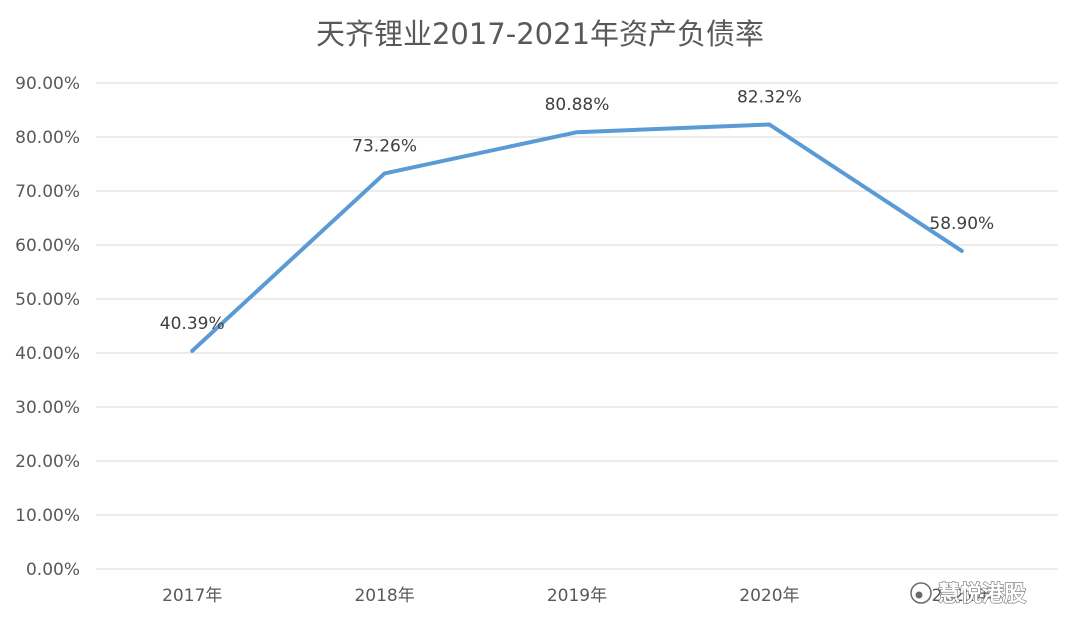  What do you see at coordinates (47, 408) in the screenshot?
I see `y-tick-label: 30.00%` at bounding box center [47, 408].